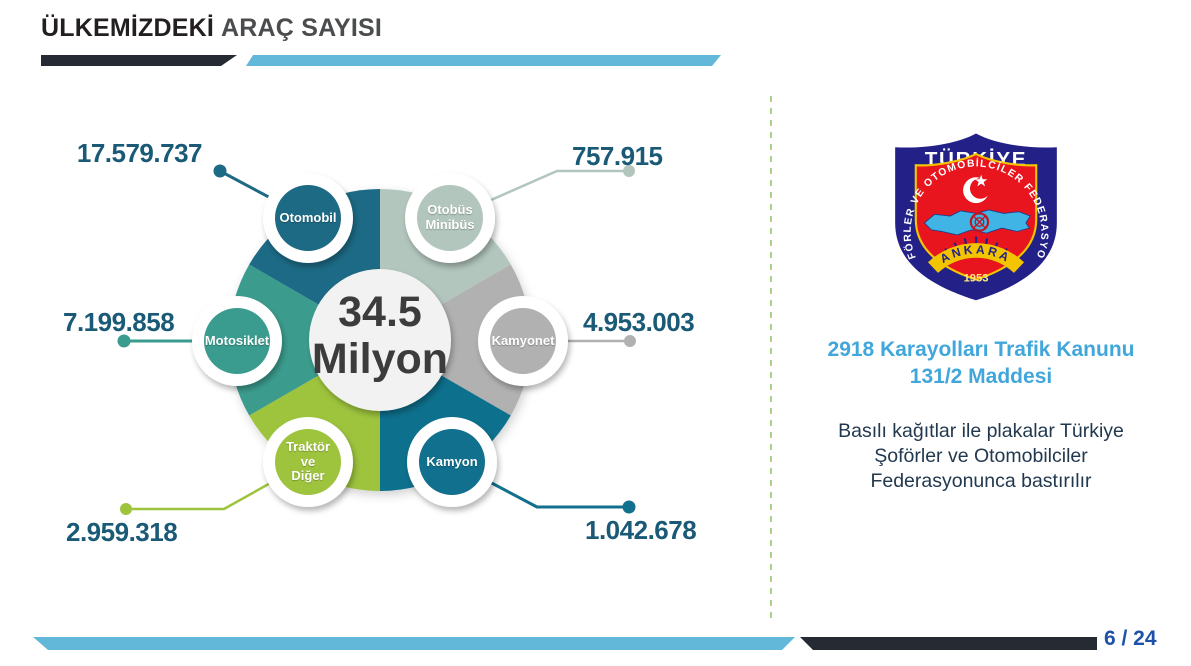  I want to click on footer-bar-blue, so click(414, 643).